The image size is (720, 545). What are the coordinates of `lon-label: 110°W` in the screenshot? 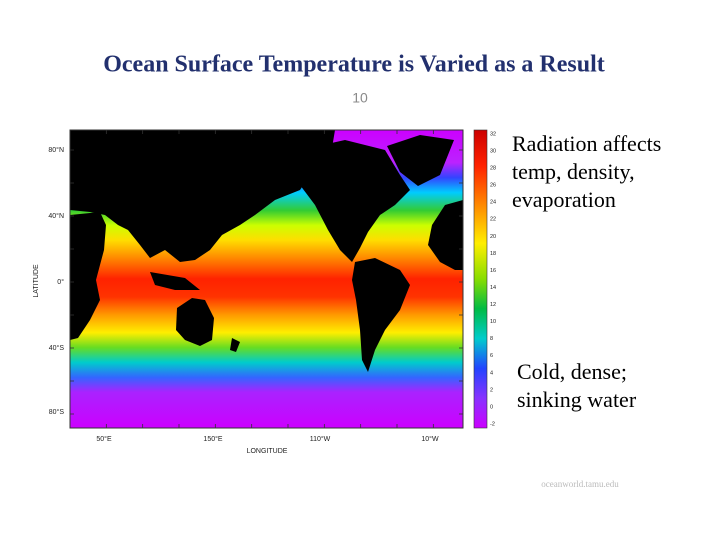 It's located at (320, 439).